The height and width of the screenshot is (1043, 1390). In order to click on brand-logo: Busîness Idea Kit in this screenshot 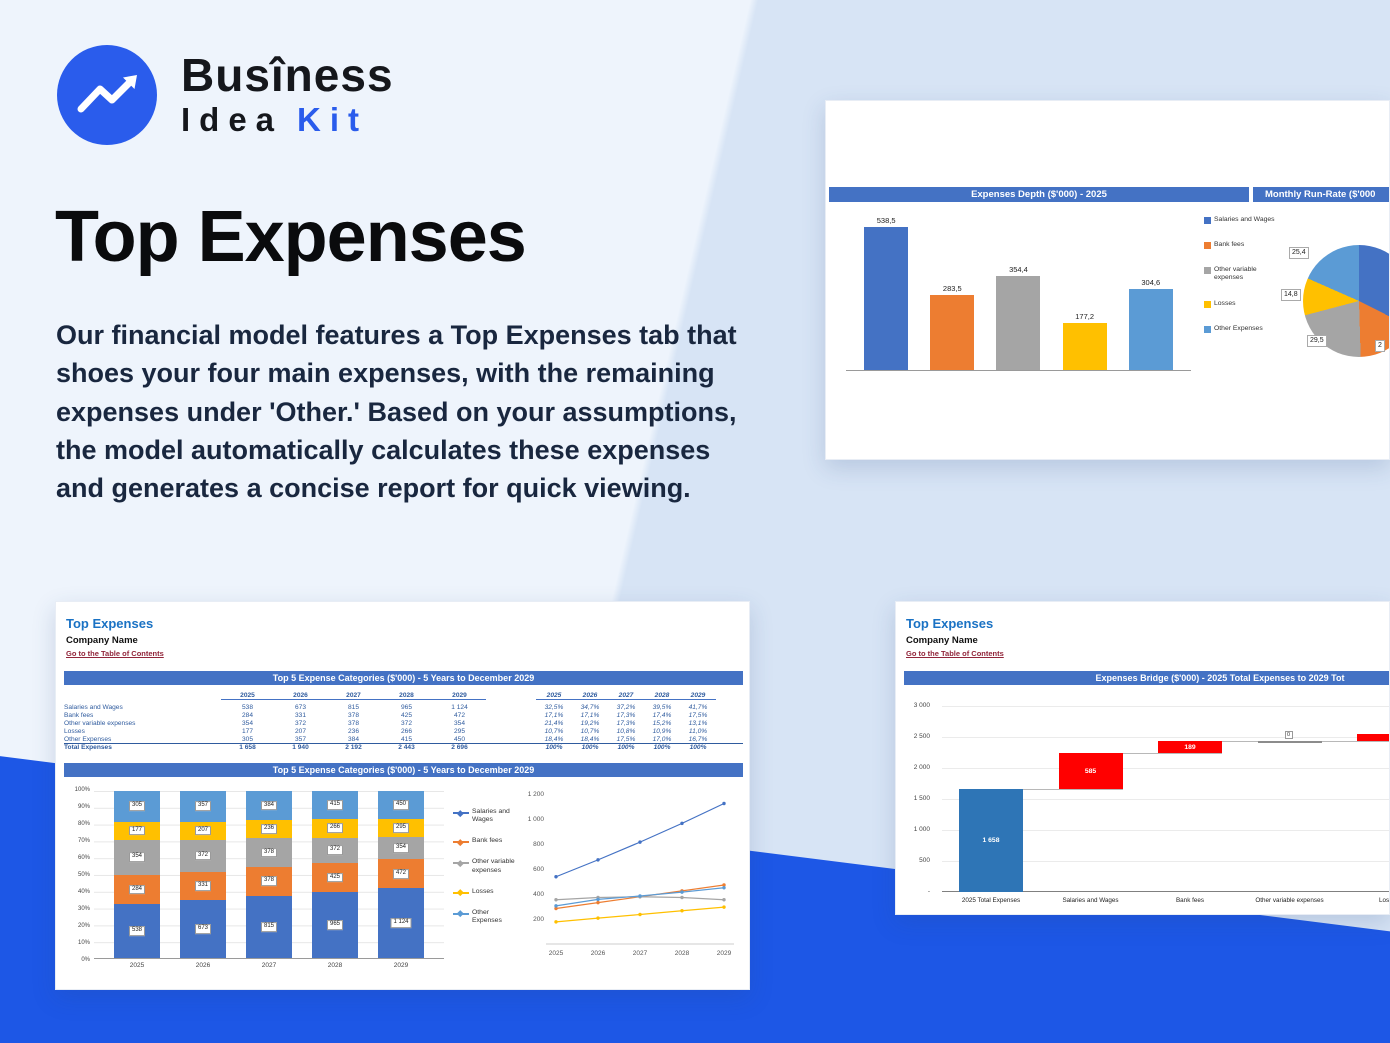, I will do `click(225, 95)`.